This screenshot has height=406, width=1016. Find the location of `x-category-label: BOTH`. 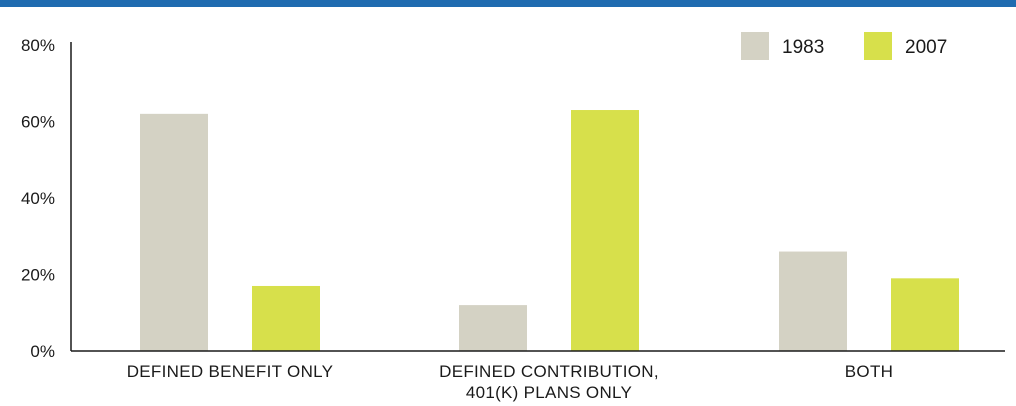

x-category-label: BOTH is located at coordinates (869, 371).